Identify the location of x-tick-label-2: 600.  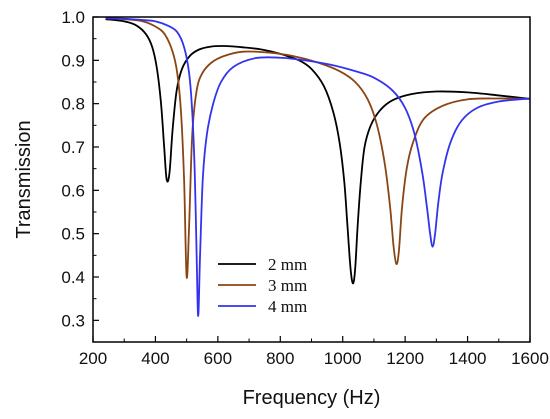
(218, 358).